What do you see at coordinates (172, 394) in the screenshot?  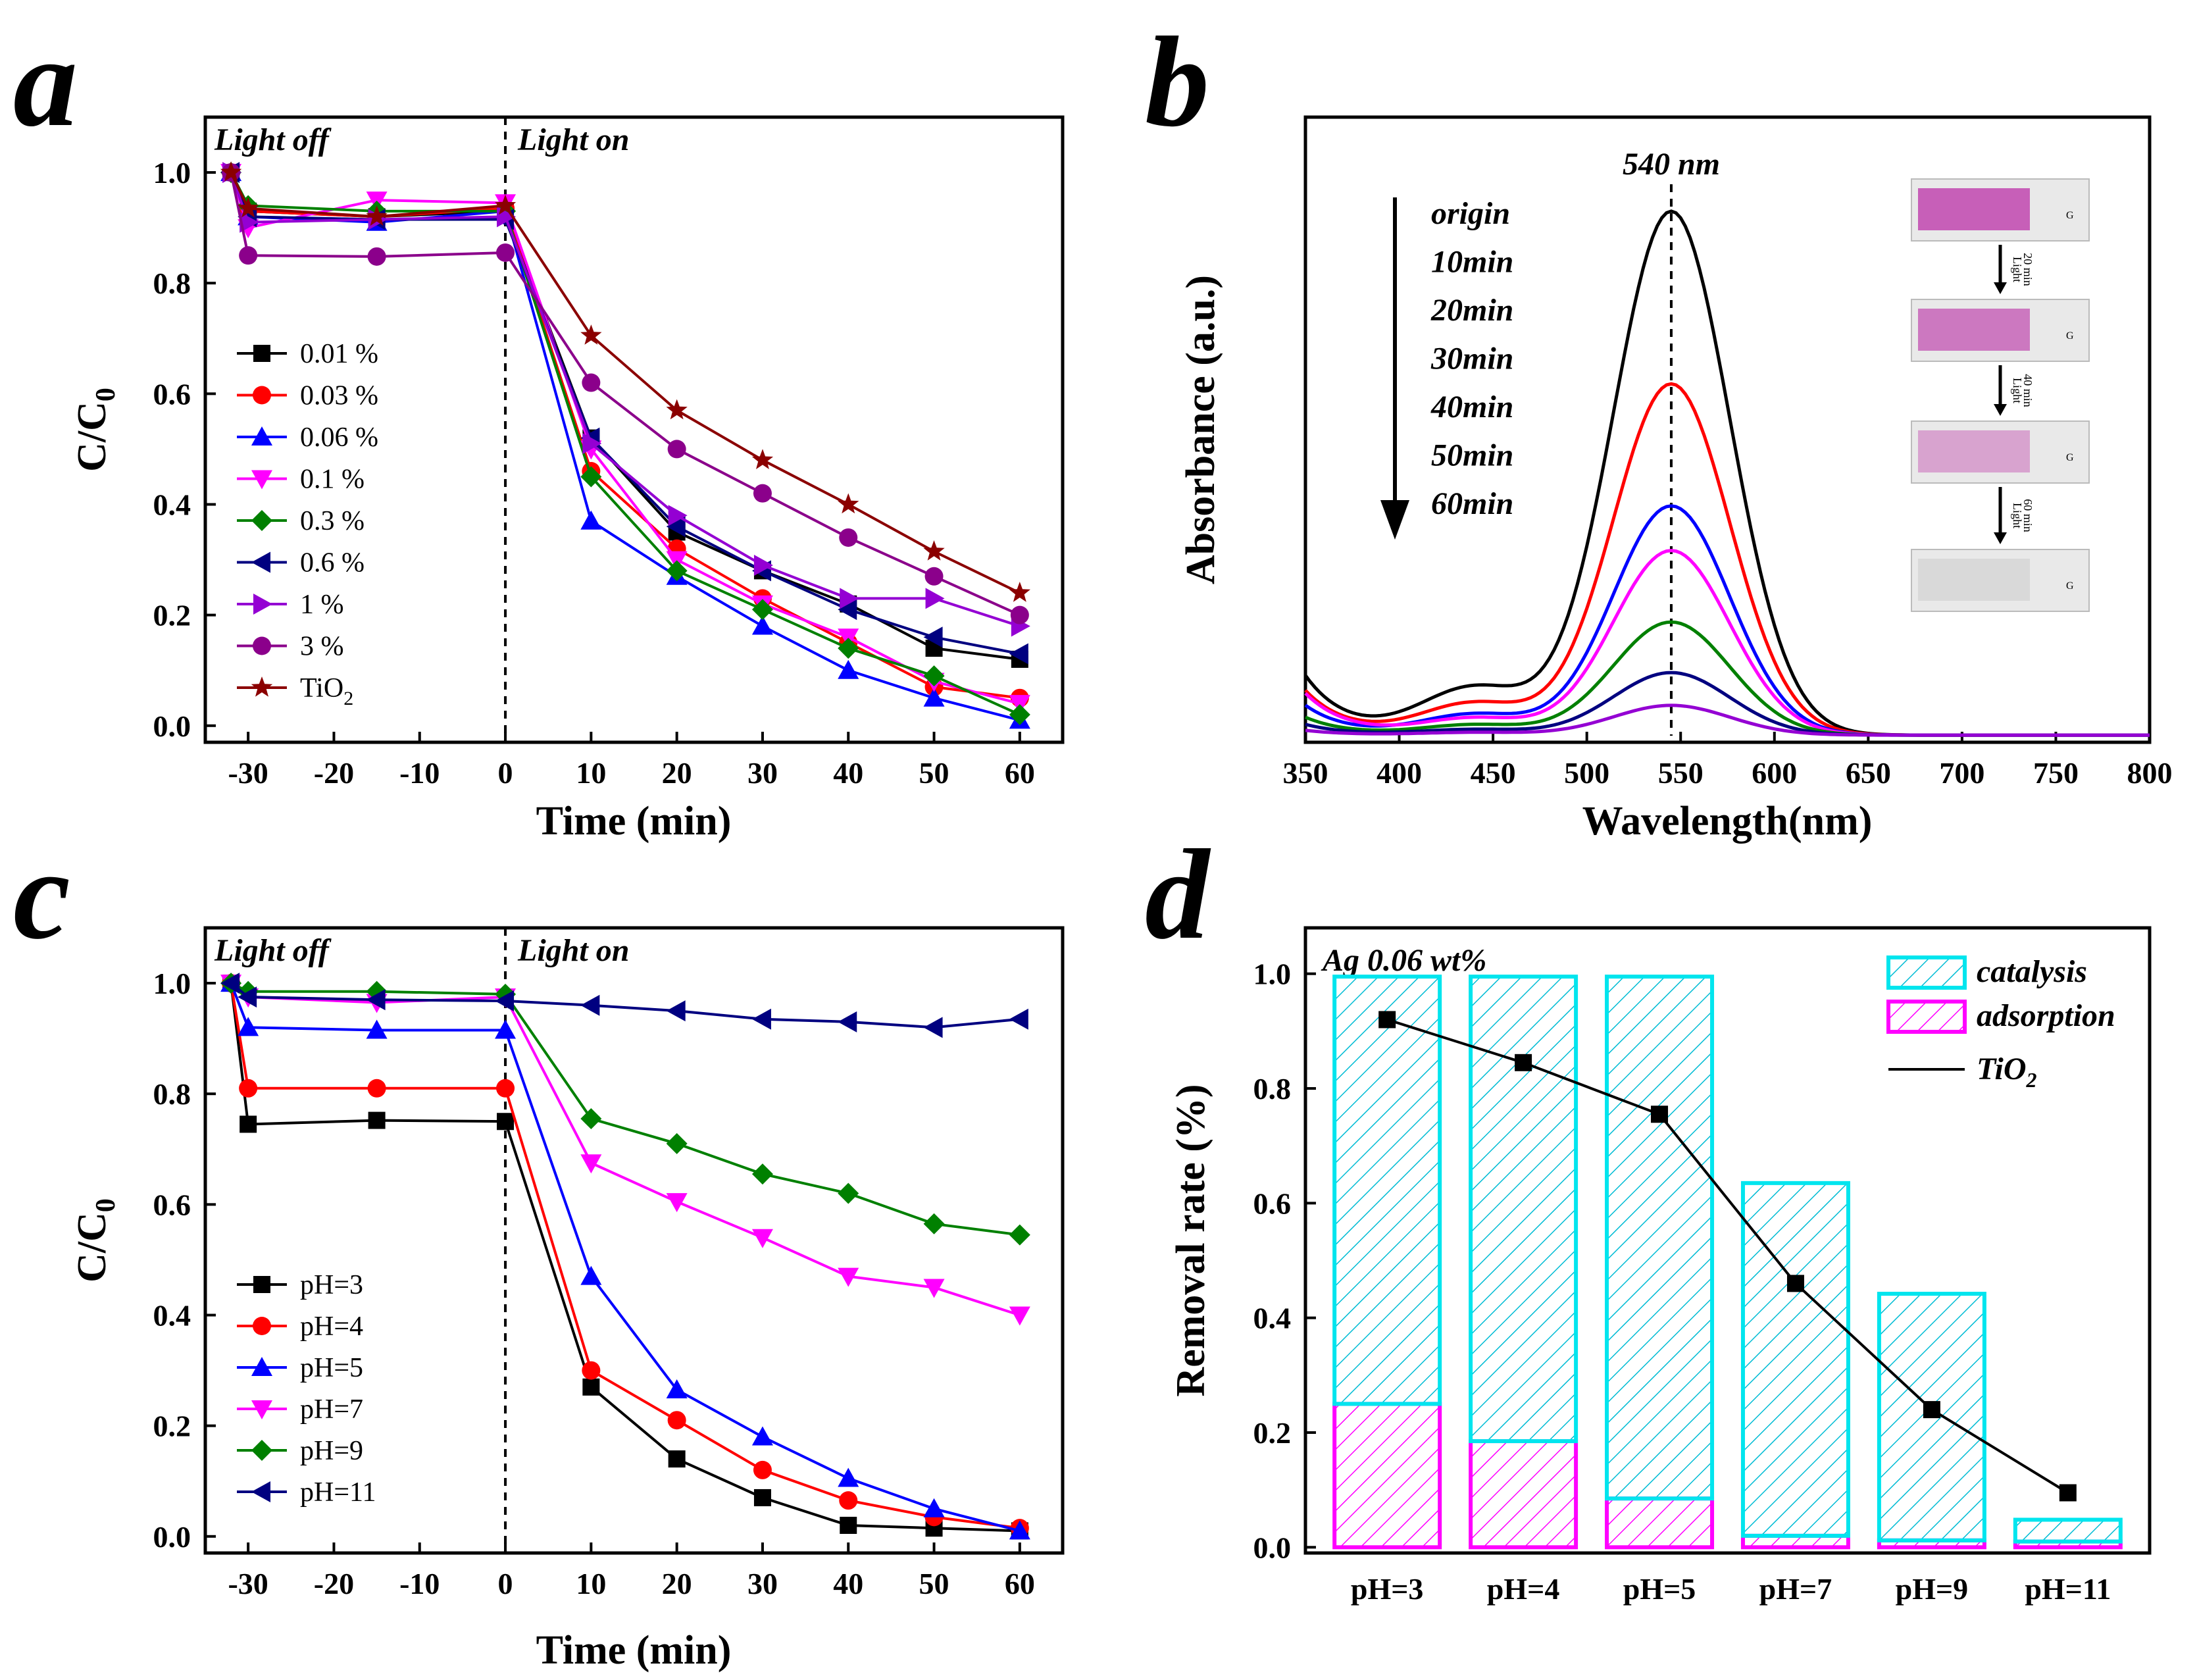 I see `a-y-tick-label: 0.6` at bounding box center [172, 394].